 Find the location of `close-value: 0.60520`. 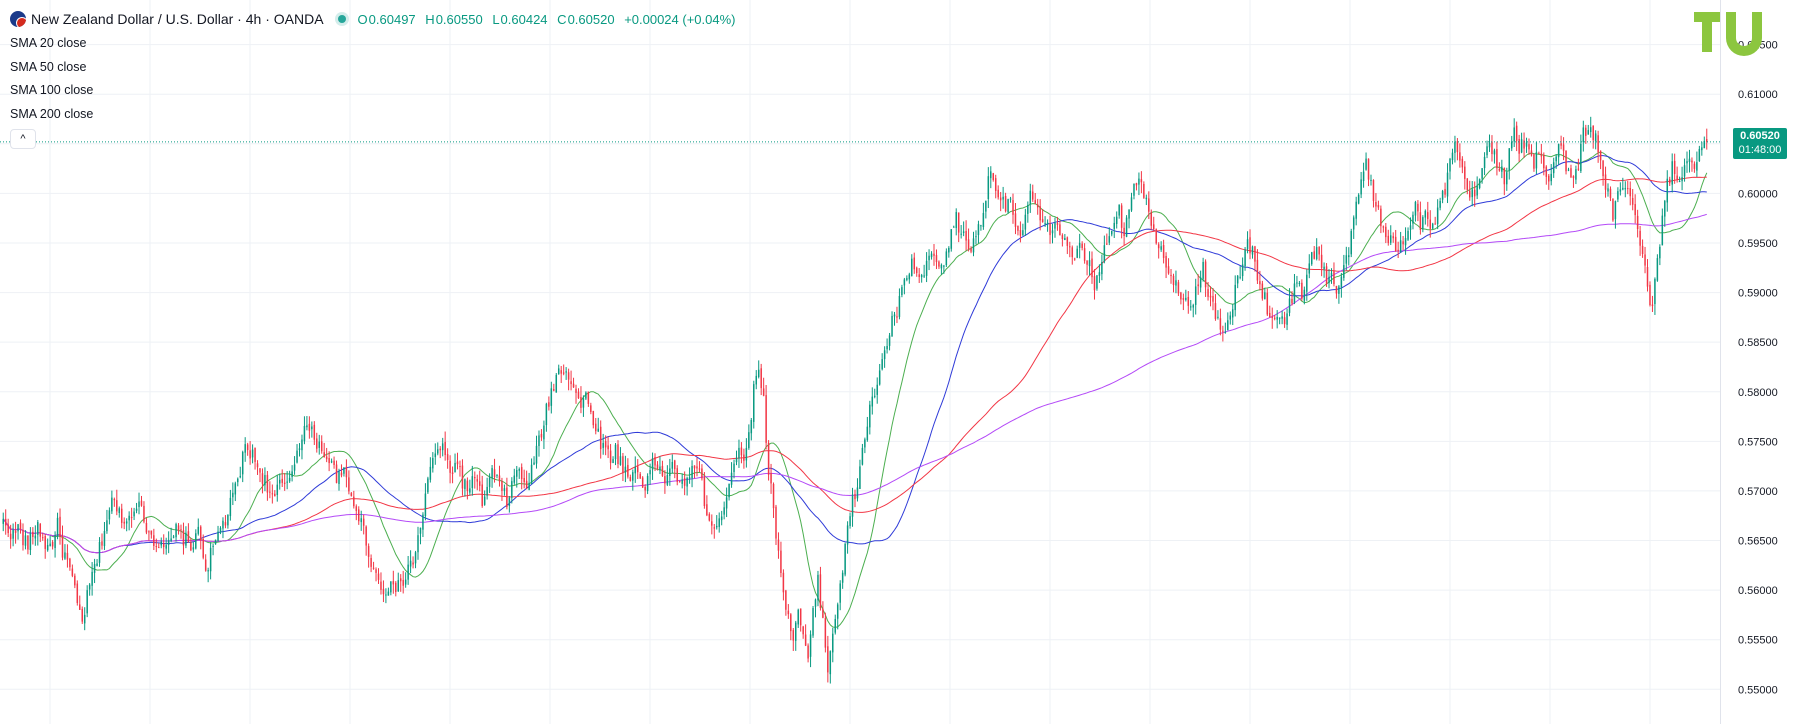

close-value: 0.60520 is located at coordinates (591, 19).